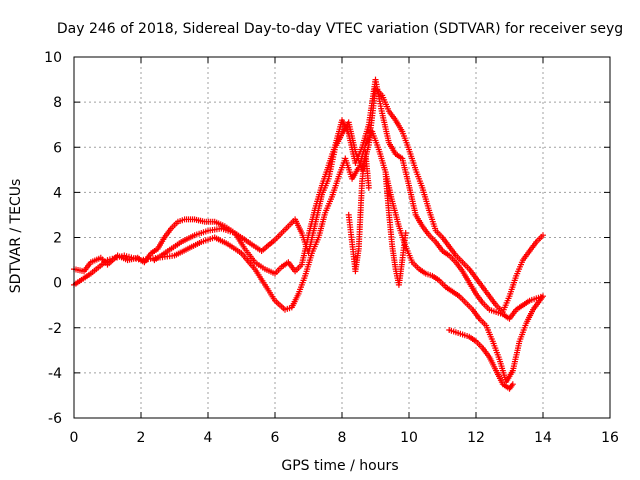  Describe the element at coordinates (74, 438) in the screenshot. I see `x-tick-label: 0` at that location.